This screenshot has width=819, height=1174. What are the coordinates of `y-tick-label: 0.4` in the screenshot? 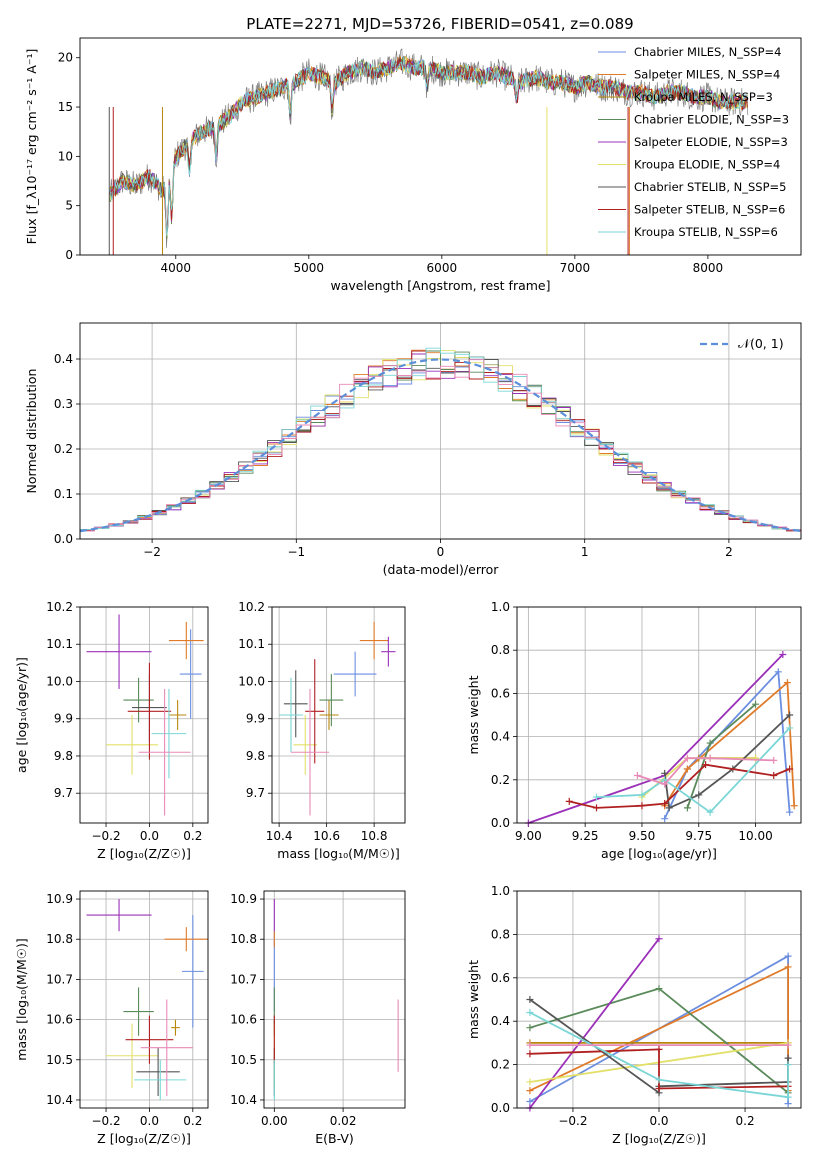 It's located at (500, 1021).